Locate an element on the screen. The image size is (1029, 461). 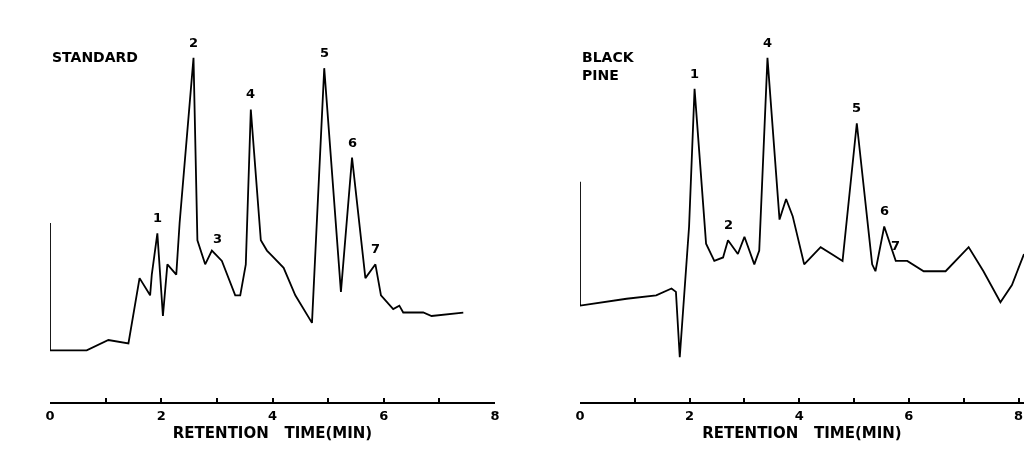
annotation: 3 is located at coordinates (218, 238).